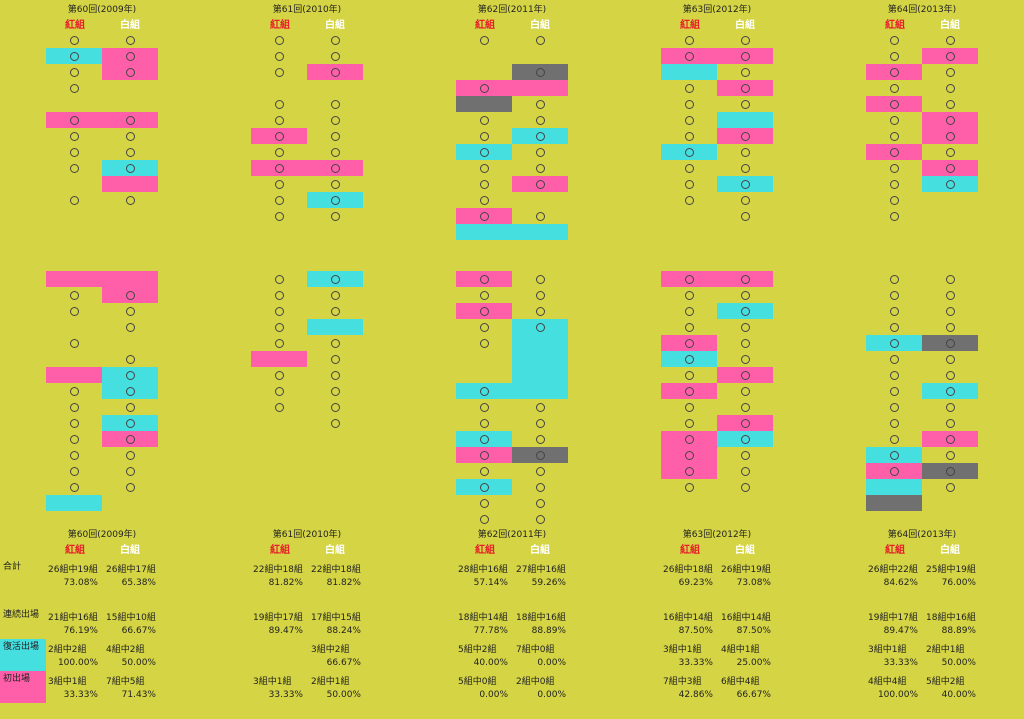 This screenshot has height=719, width=1024. What do you see at coordinates (695, 695) in the screenshot?
I see `stat-red-pct: 42.86%` at bounding box center [695, 695].